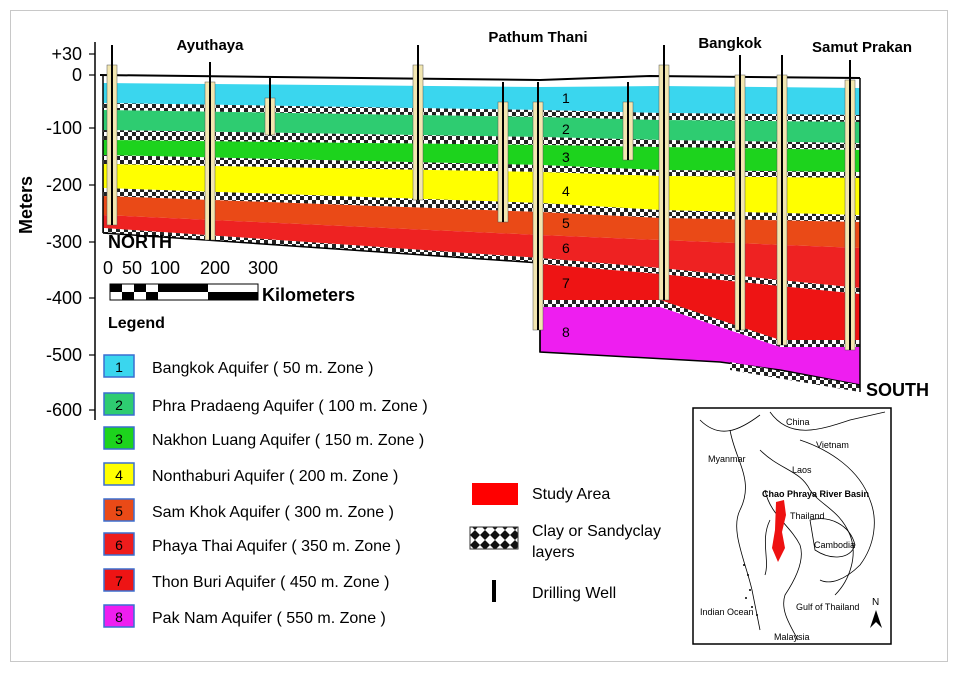  Describe the element at coordinates (727, 459) in the screenshot. I see `map-label-myanmar: Myanmar` at that location.